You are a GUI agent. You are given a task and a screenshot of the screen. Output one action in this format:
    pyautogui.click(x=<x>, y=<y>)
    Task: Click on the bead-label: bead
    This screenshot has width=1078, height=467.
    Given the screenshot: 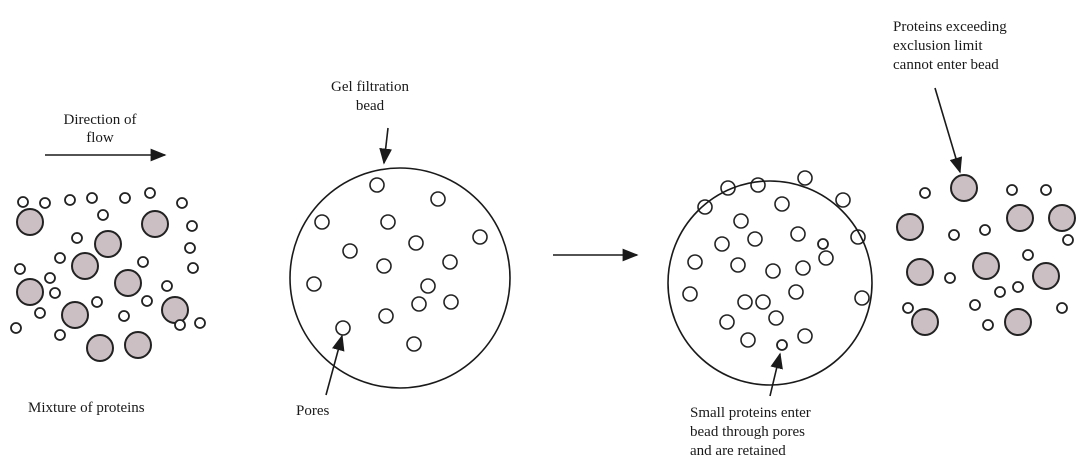 What is the action you would take?
    pyautogui.click(x=370, y=106)
    